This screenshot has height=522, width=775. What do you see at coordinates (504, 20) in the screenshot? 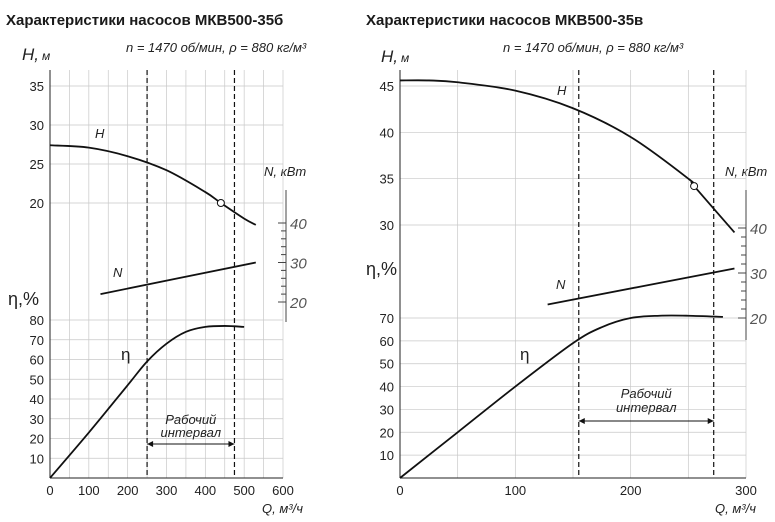
I see `chart-title-2: Характеристики насосов МКВ500-35в` at bounding box center [504, 20].